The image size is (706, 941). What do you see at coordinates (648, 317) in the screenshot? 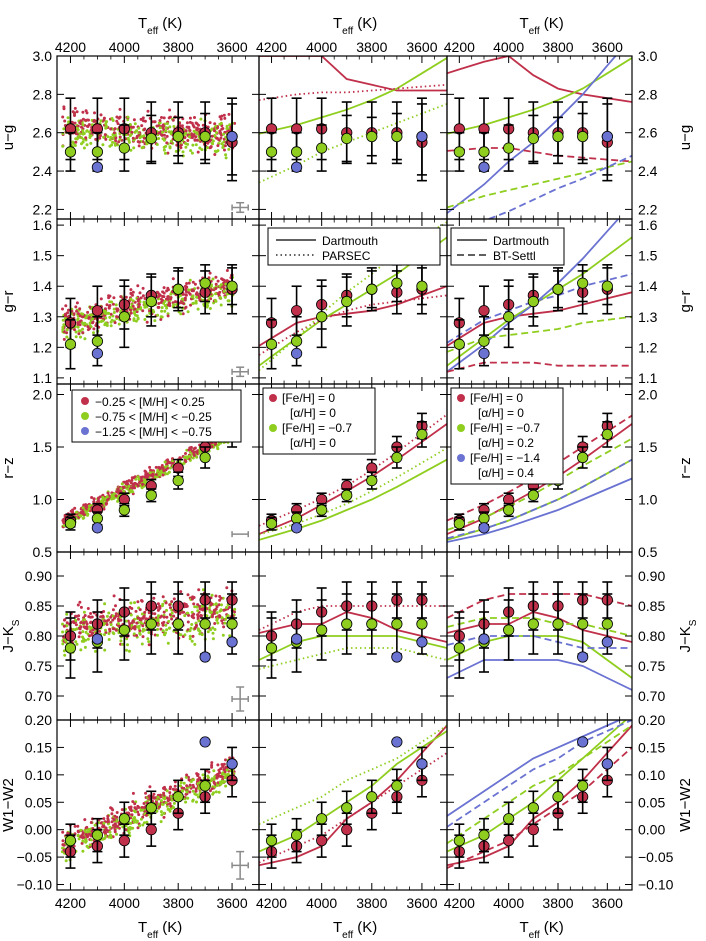
I see `y-tick-label: 1.3` at bounding box center [648, 317].